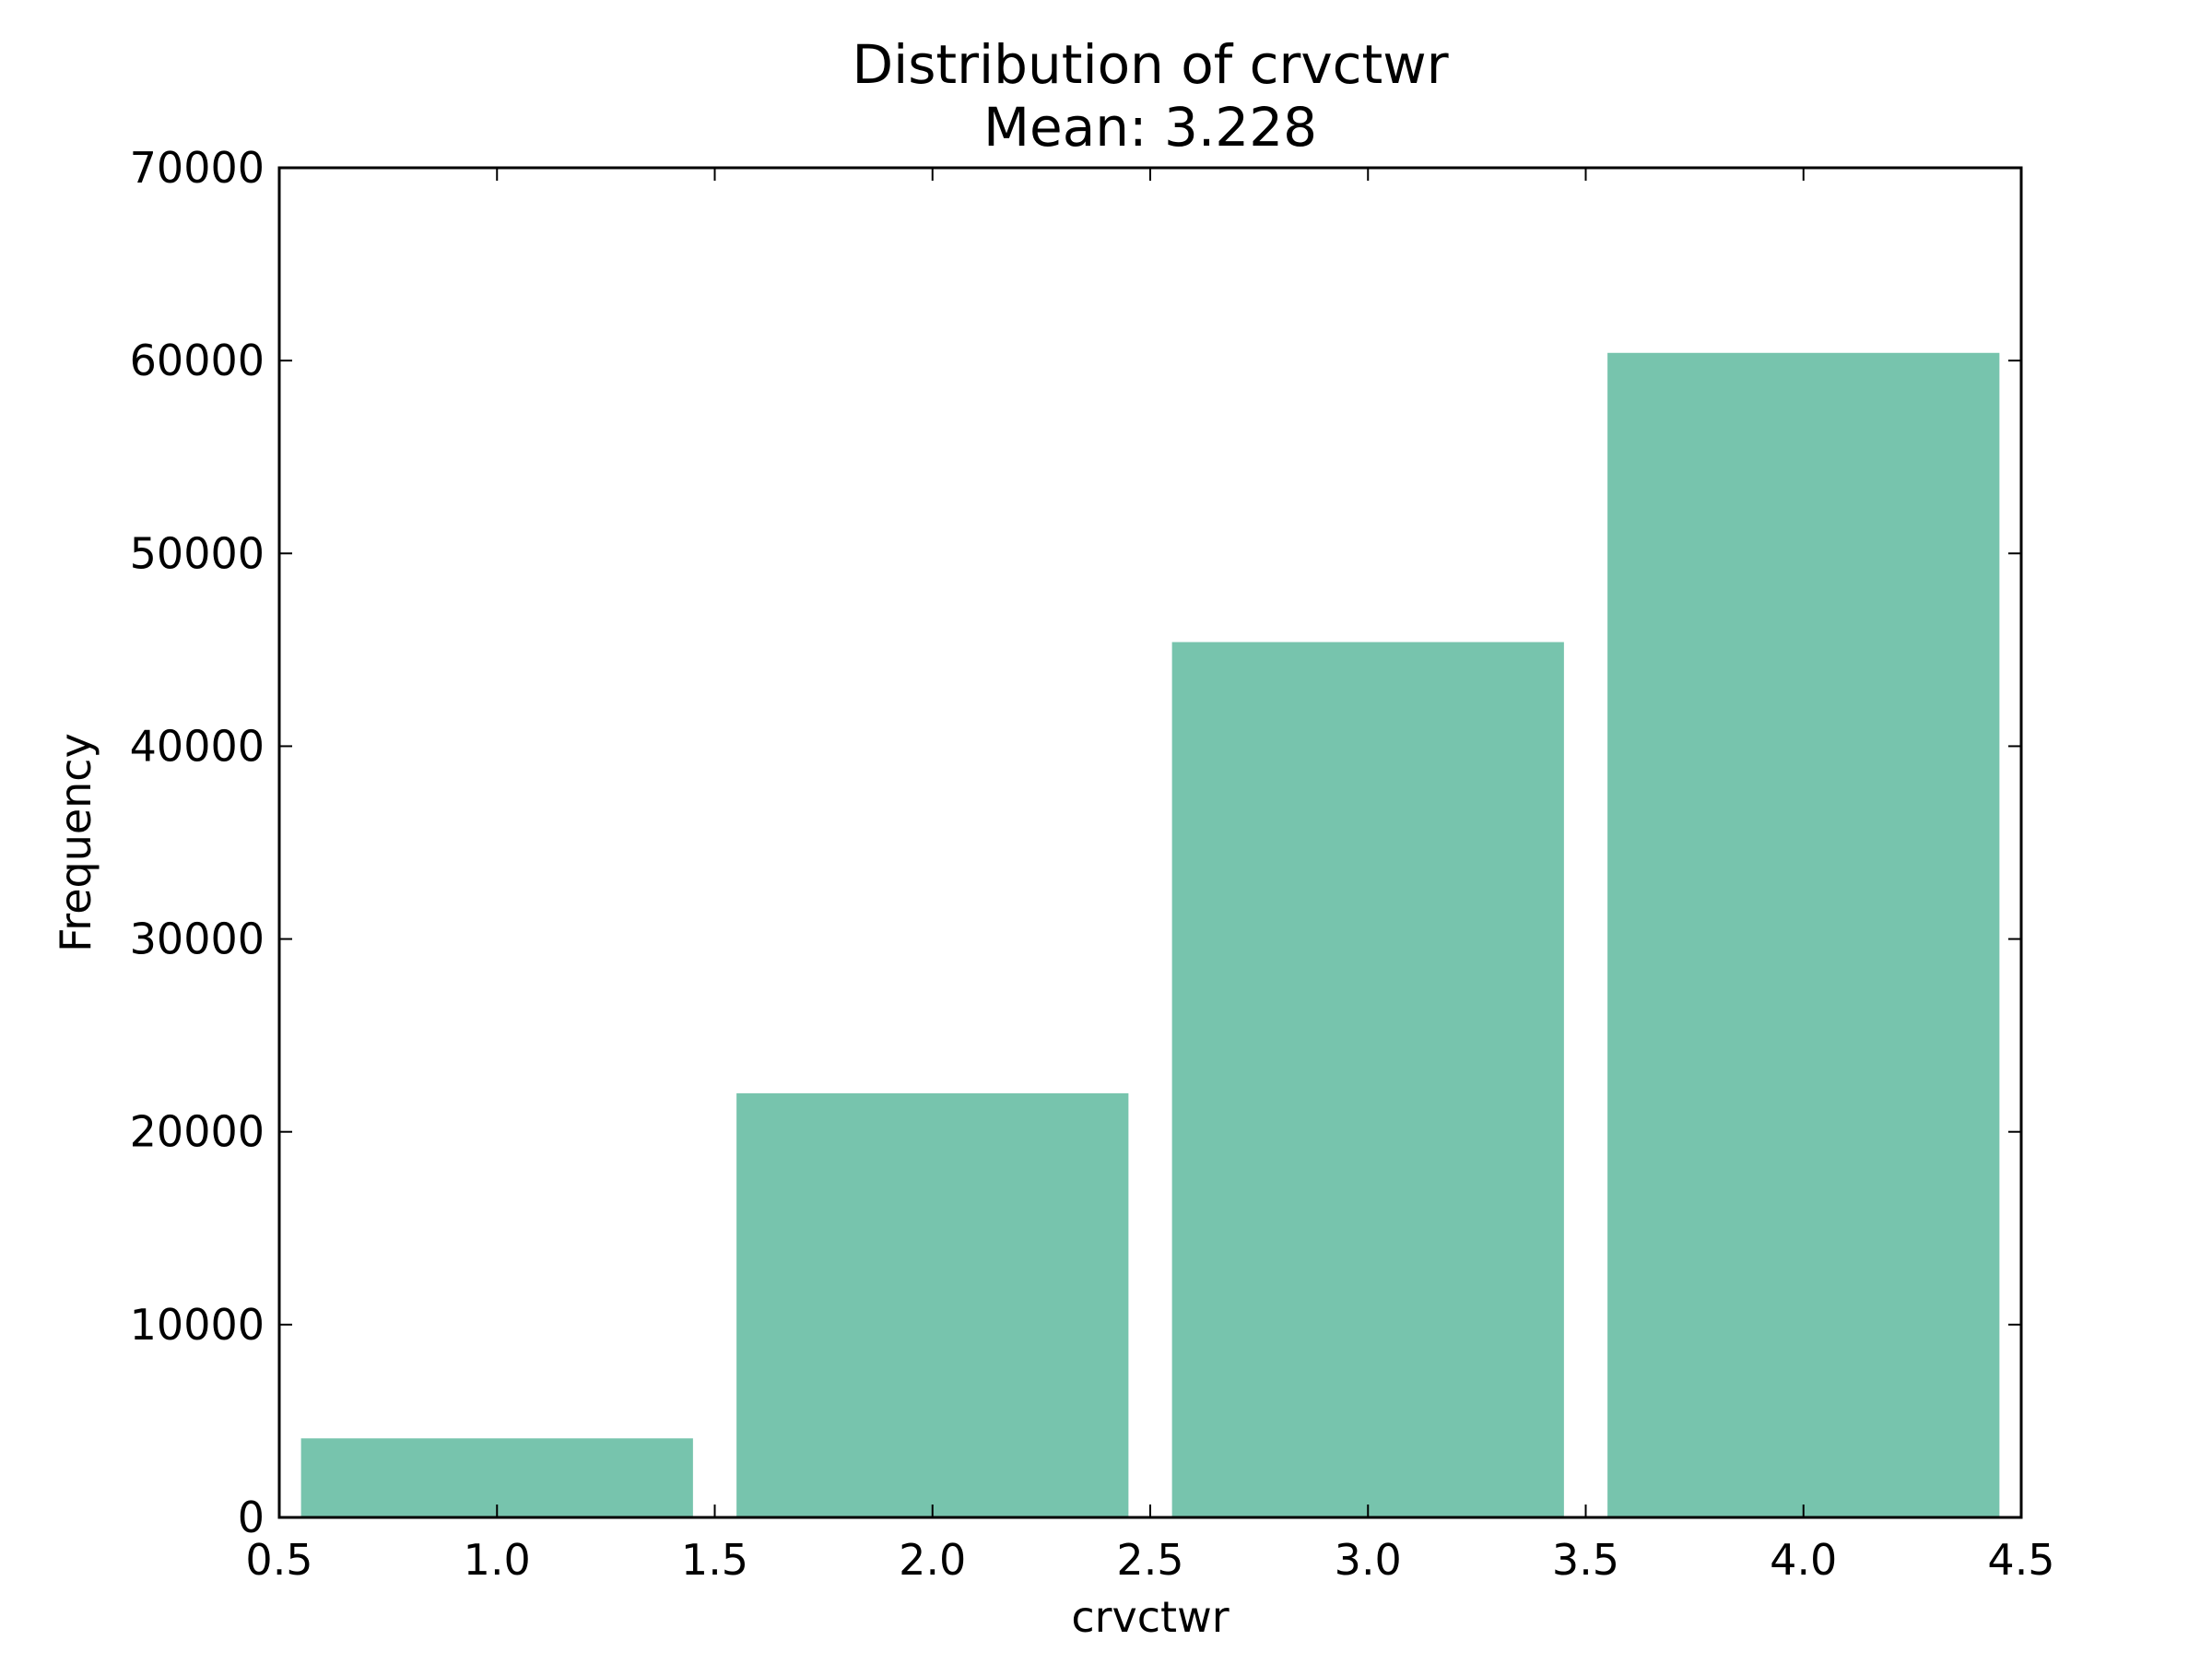  Describe the element at coordinates (1150, 1617) in the screenshot. I see `x-axis-label: crvctwr` at that location.